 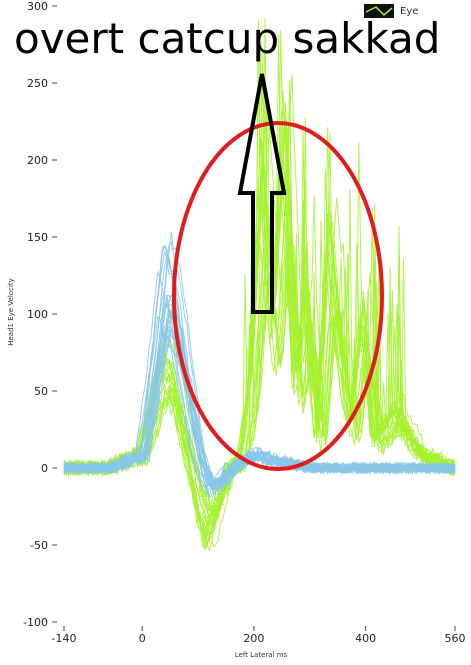 I want to click on legend-label-eye: Eye, so click(x=409, y=11).